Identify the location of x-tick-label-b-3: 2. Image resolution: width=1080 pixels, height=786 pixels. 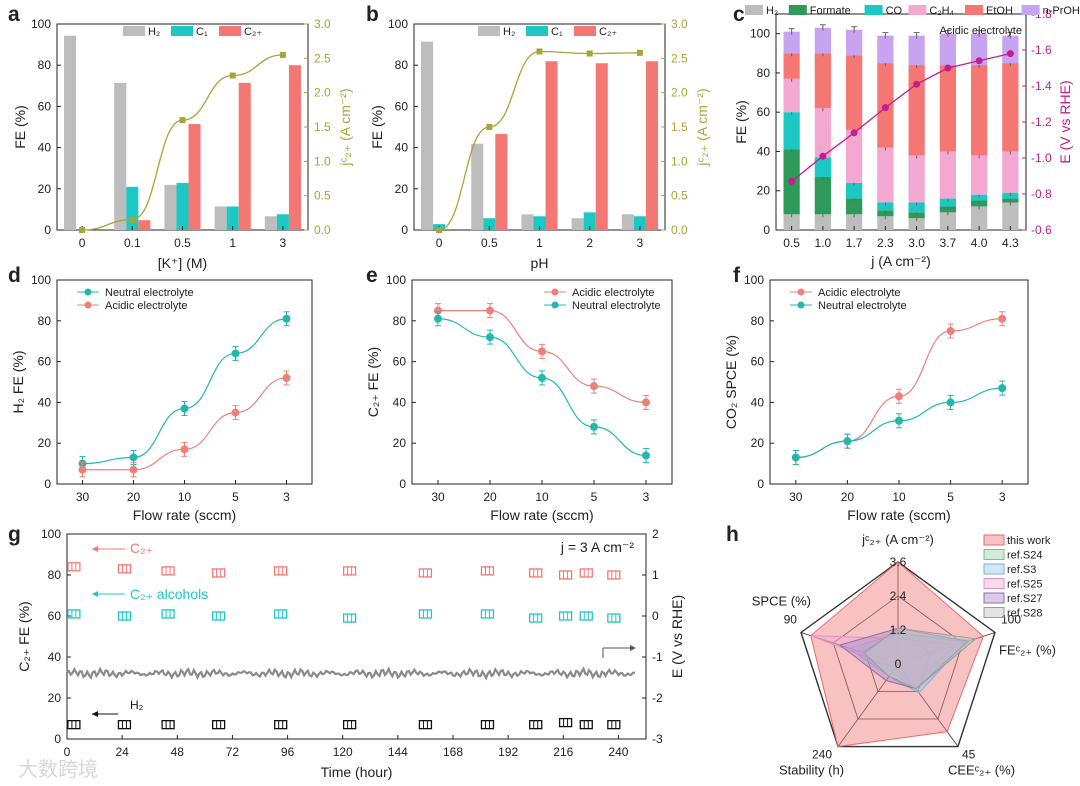
(589, 243).